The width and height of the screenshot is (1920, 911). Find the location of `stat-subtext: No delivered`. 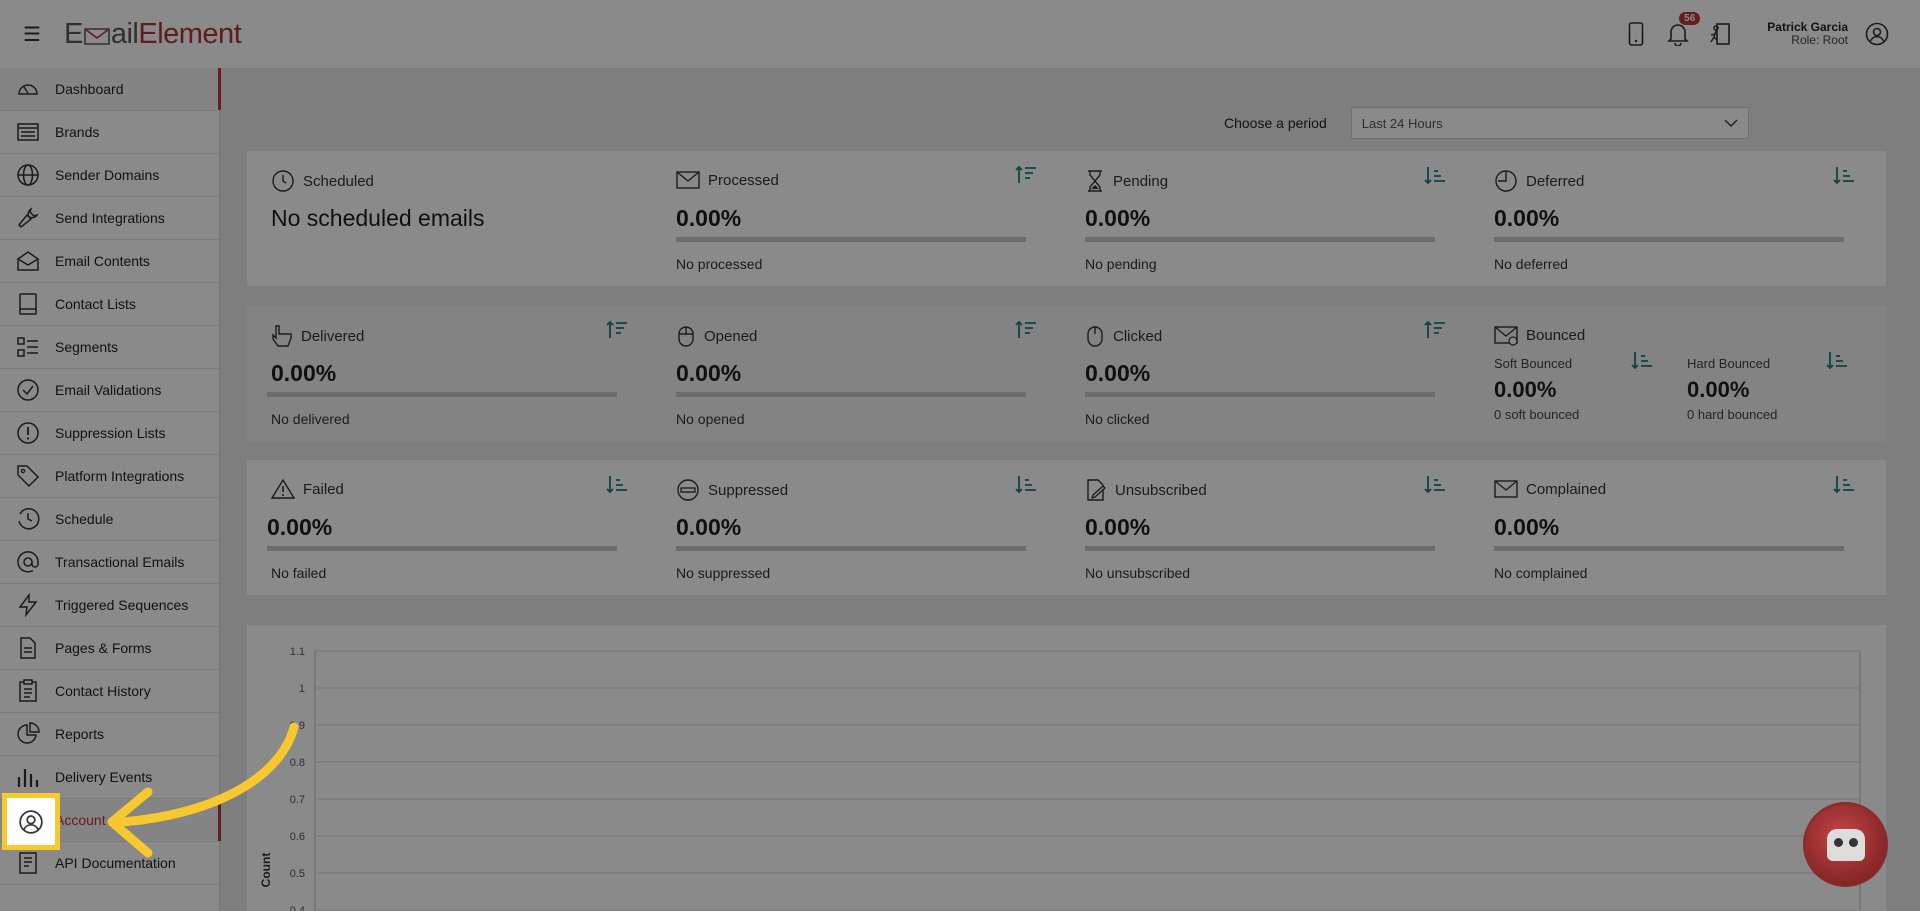

stat-subtext: No delivered is located at coordinates (310, 419).